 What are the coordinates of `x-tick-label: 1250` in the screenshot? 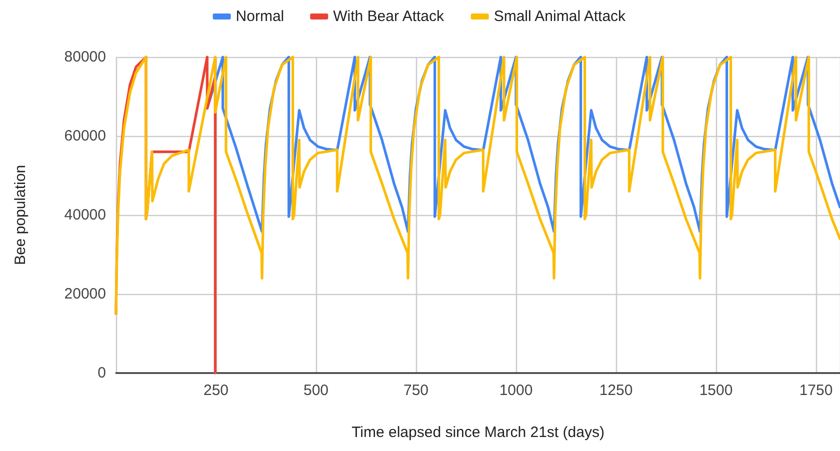 It's located at (616, 390).